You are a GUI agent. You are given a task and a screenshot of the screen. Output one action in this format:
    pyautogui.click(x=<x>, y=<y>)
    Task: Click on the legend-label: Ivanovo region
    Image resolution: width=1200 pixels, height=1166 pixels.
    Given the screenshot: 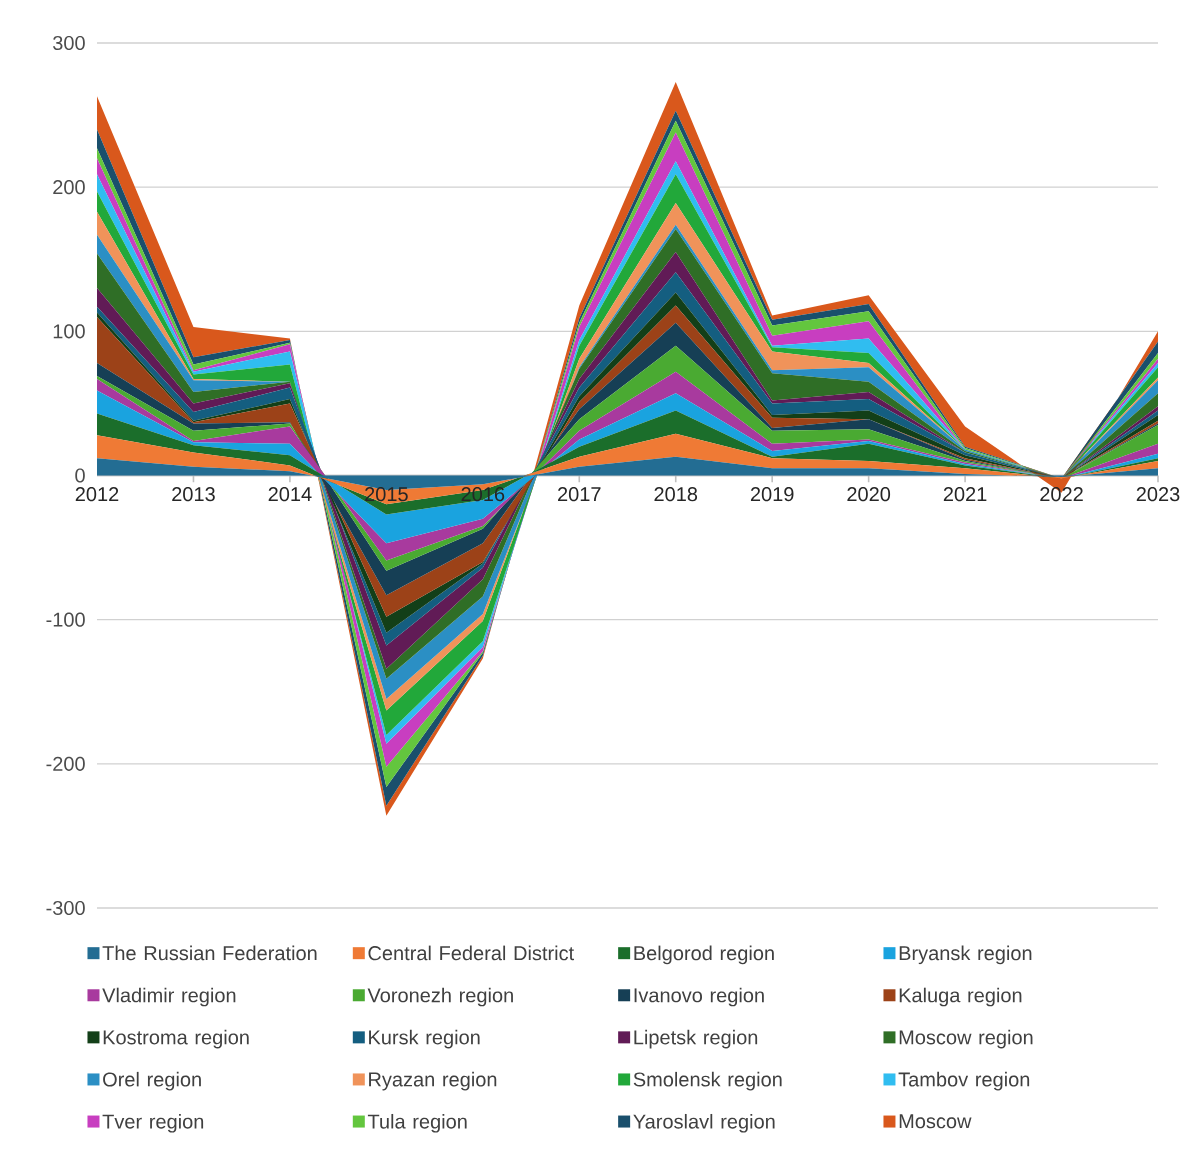 What is the action you would take?
    pyautogui.click(x=699, y=997)
    